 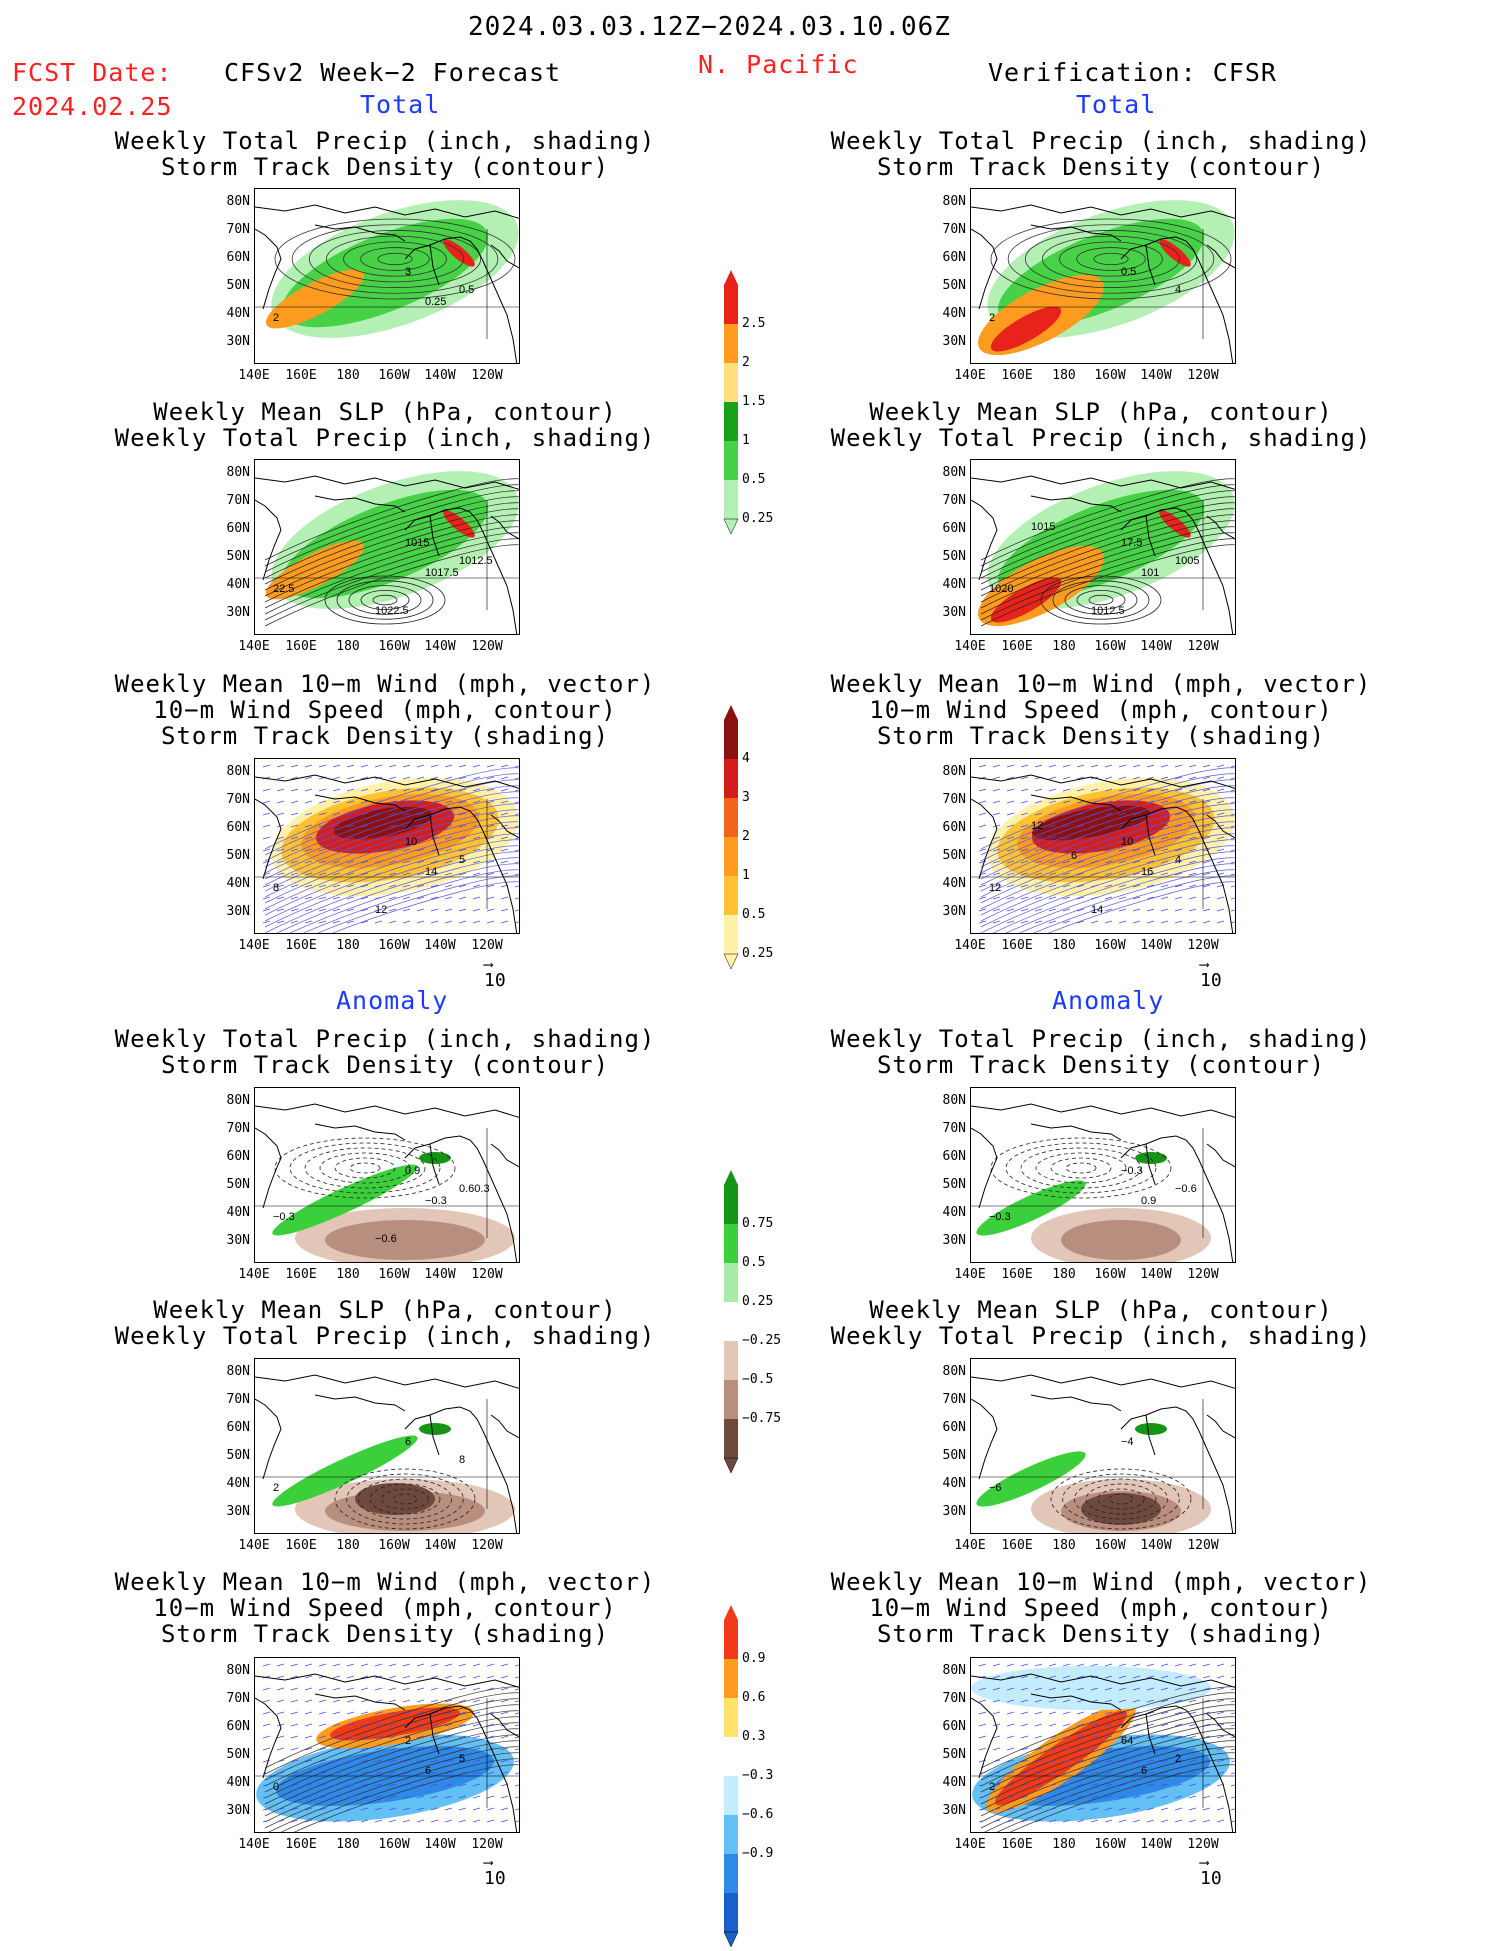 What do you see at coordinates (758, 1379) in the screenshot?
I see `colorbar-label: −0.5` at bounding box center [758, 1379].